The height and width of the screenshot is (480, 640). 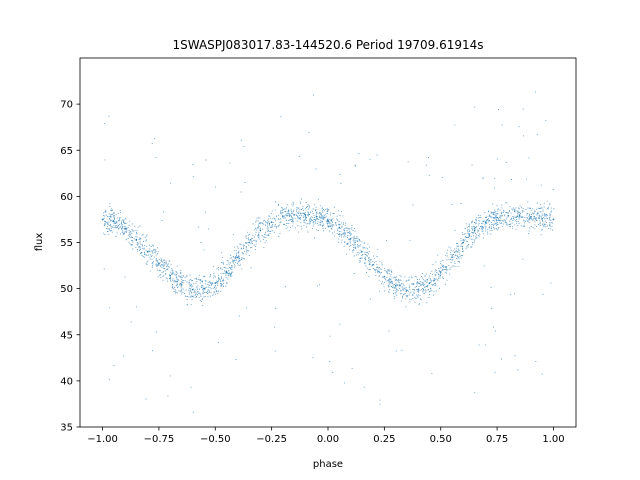 What do you see at coordinates (215, 439) in the screenshot?
I see `x-tick-label: −0.50` at bounding box center [215, 439].